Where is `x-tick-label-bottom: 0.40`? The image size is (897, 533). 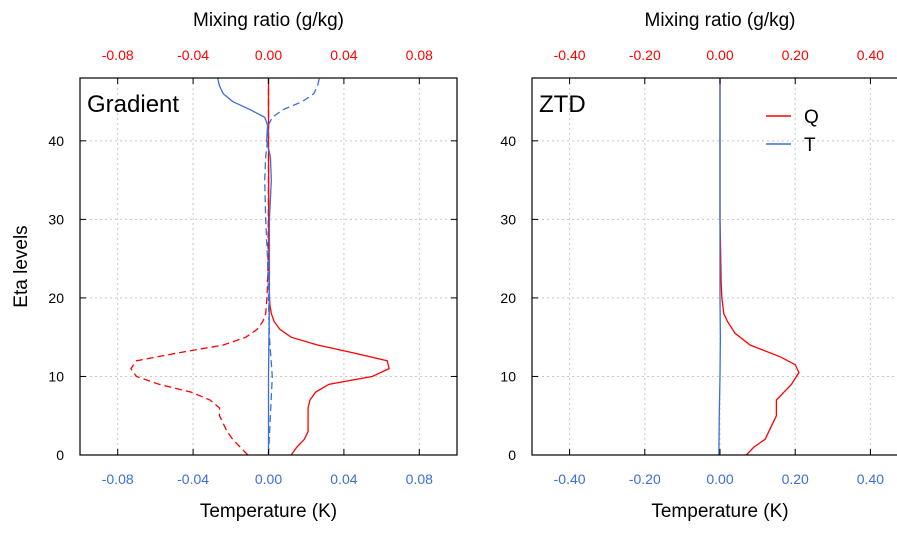 x-tick-label-bottom: 0.40 is located at coordinates (870, 479).